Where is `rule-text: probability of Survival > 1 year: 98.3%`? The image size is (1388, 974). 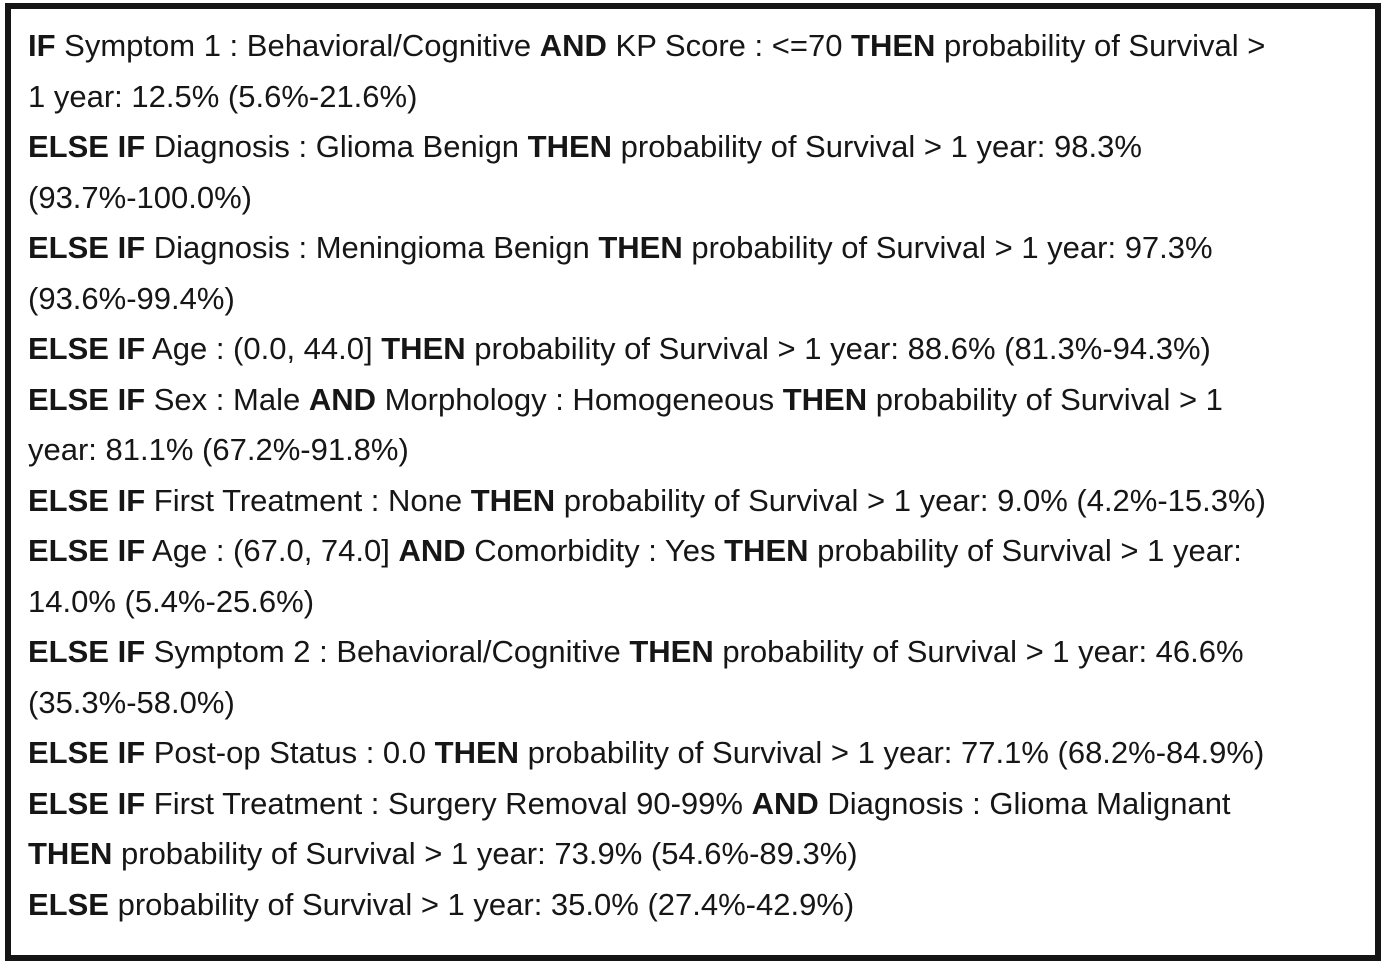
rule-text: probability of Survival > 1 year: 98.3% is located at coordinates (877, 146).